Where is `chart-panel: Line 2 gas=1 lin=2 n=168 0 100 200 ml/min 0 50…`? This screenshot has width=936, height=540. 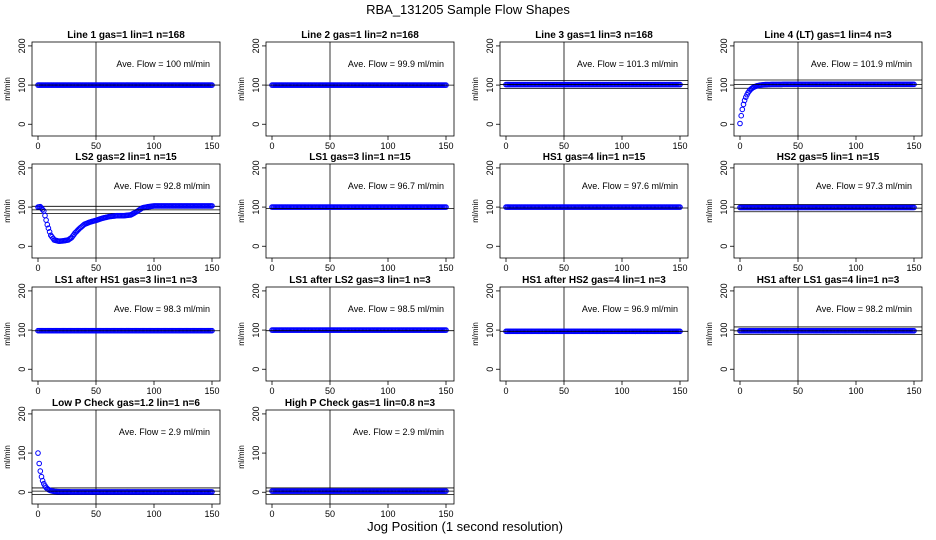 chart-panel: Line 2 gas=1 lin=2 n=168 0 100 200 ml/min 0 50… is located at coordinates (346, 90).